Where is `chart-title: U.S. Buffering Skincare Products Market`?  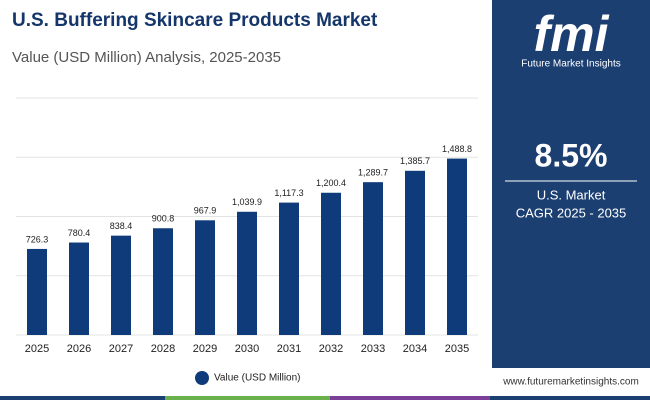
chart-title: U.S. Buffering Skincare Products Market is located at coordinates (195, 20).